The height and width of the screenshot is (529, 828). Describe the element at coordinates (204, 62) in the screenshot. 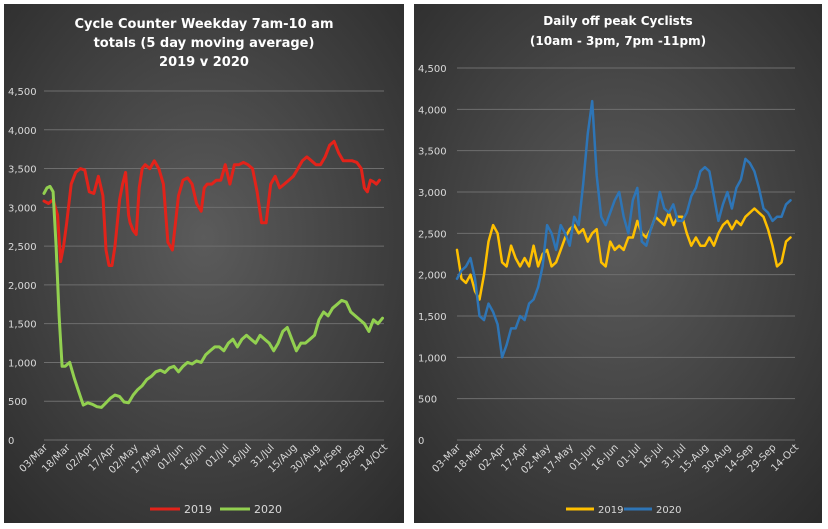

I see `chart-title-line: 2019 v 2020` at that location.